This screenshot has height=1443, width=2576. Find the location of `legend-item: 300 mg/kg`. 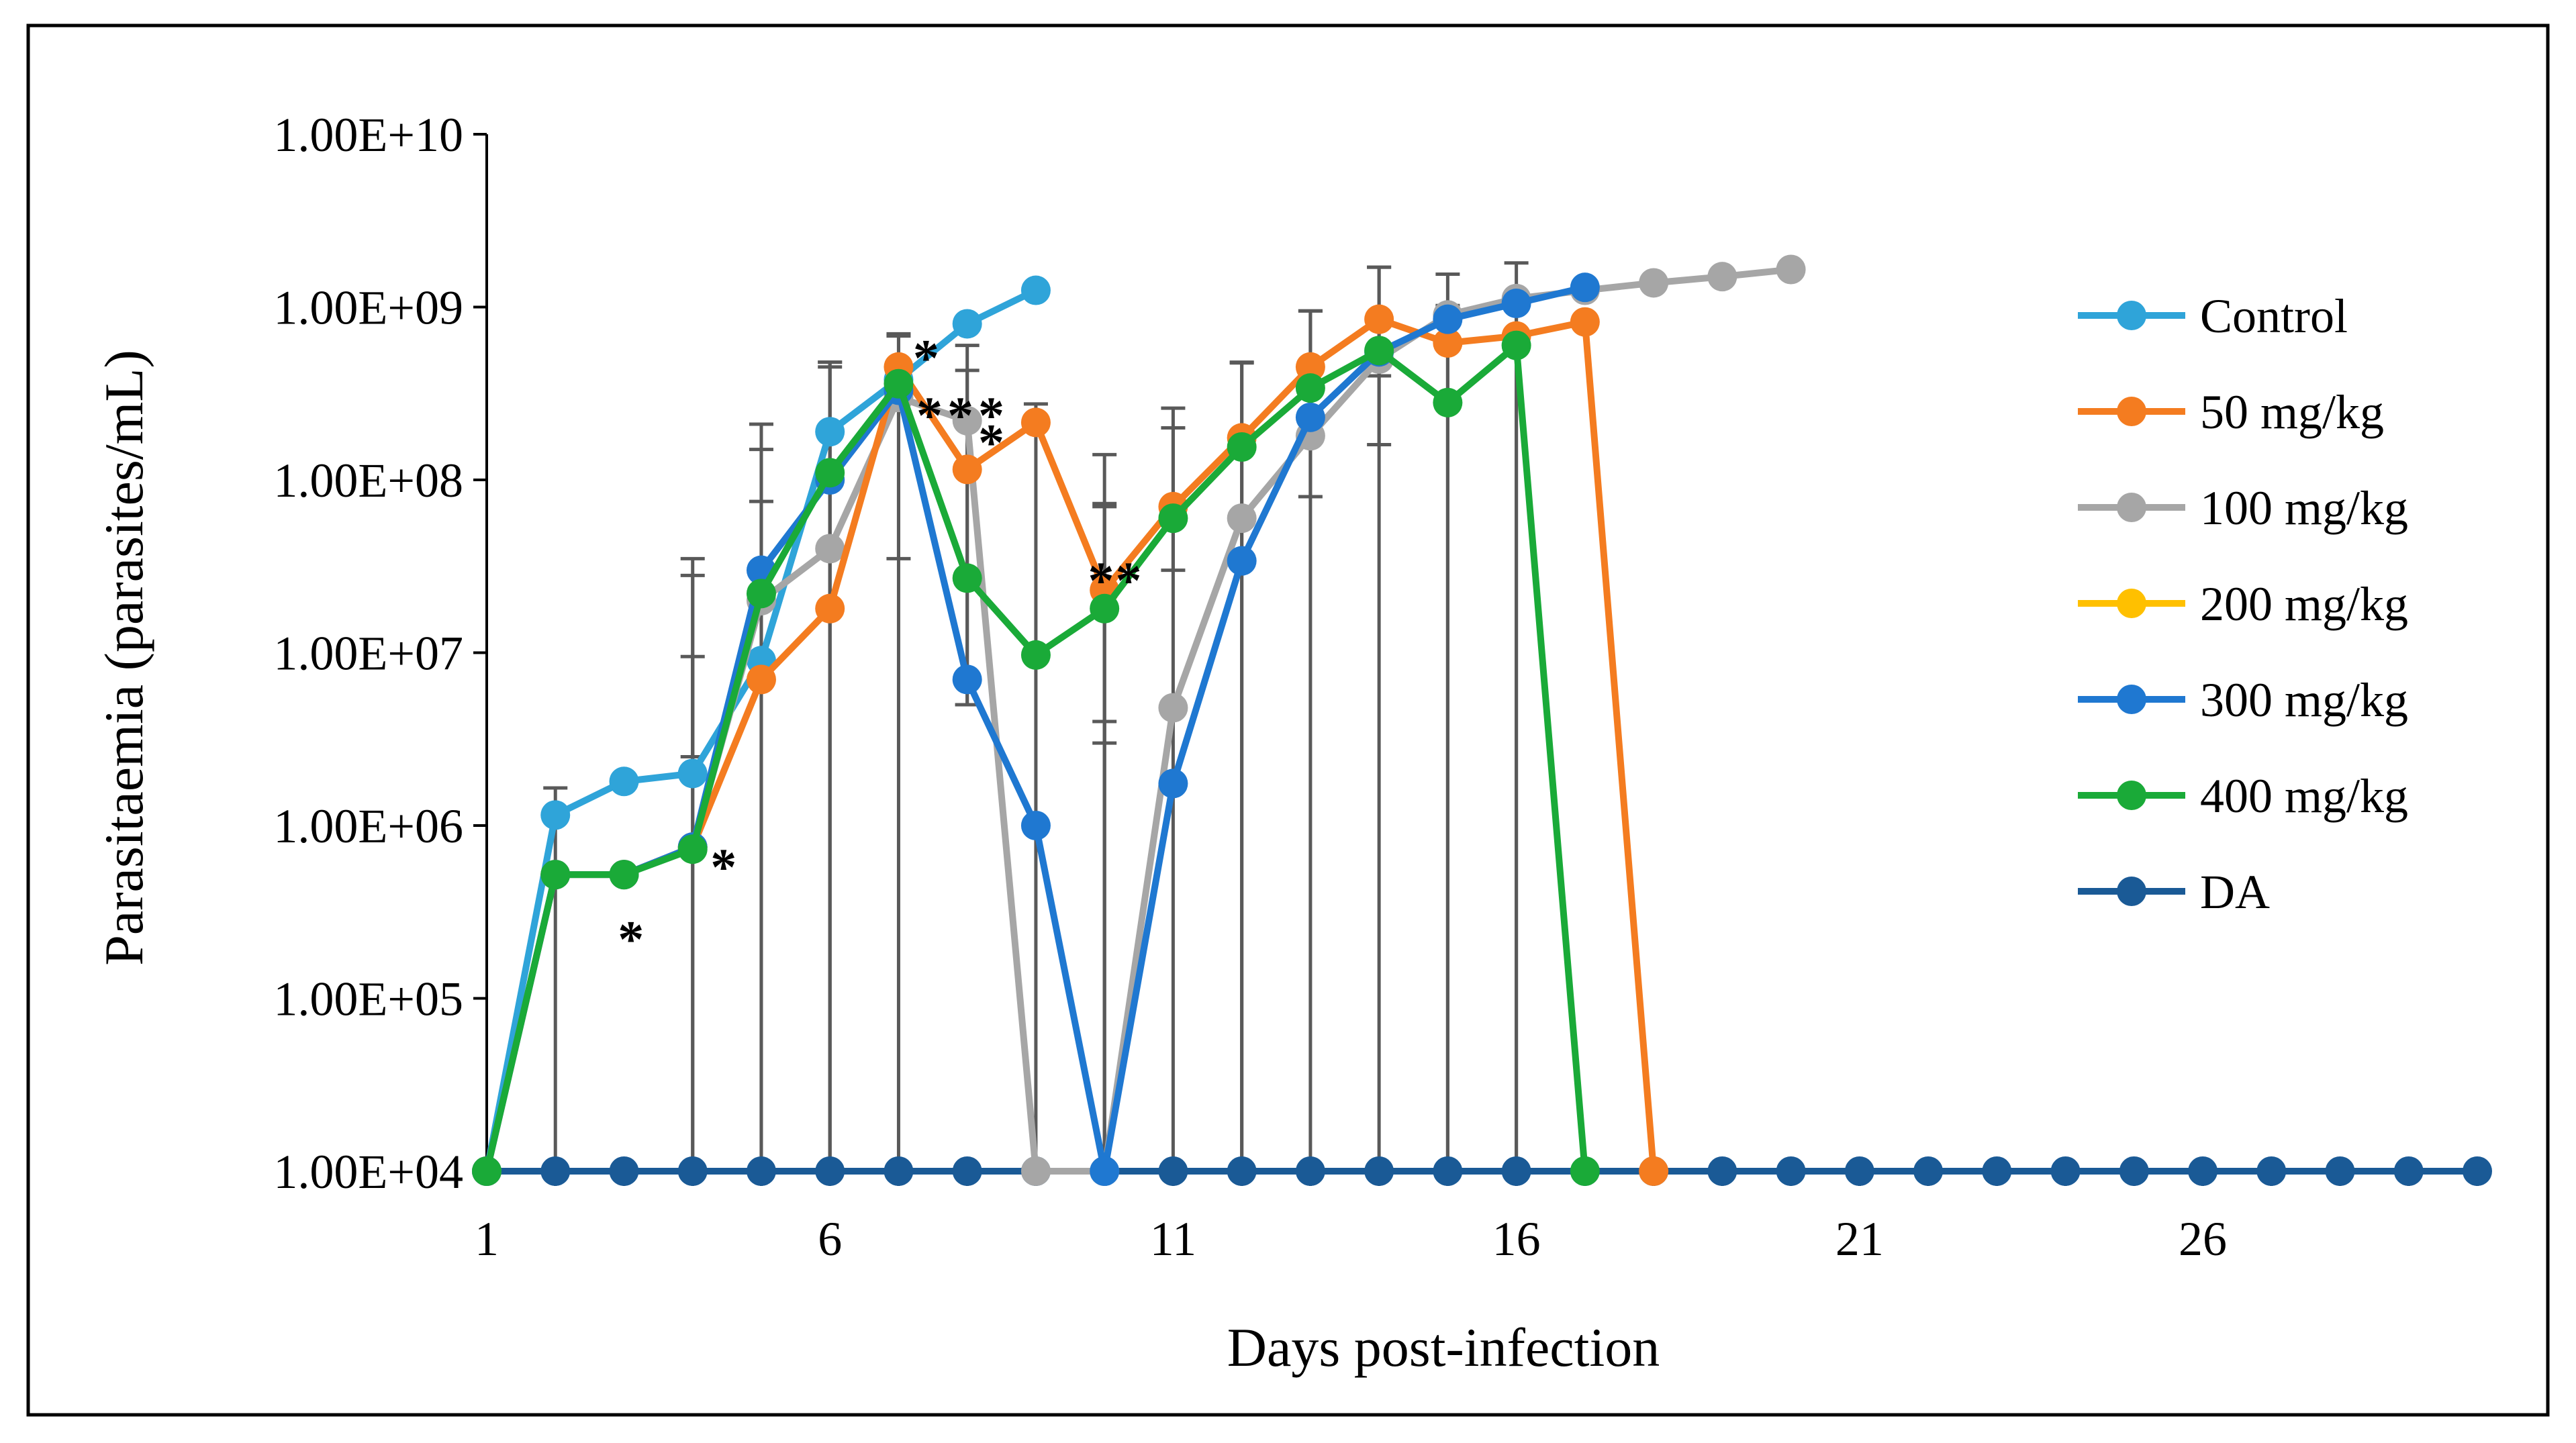

legend-item: 300 mg/kg is located at coordinates (2243, 700).